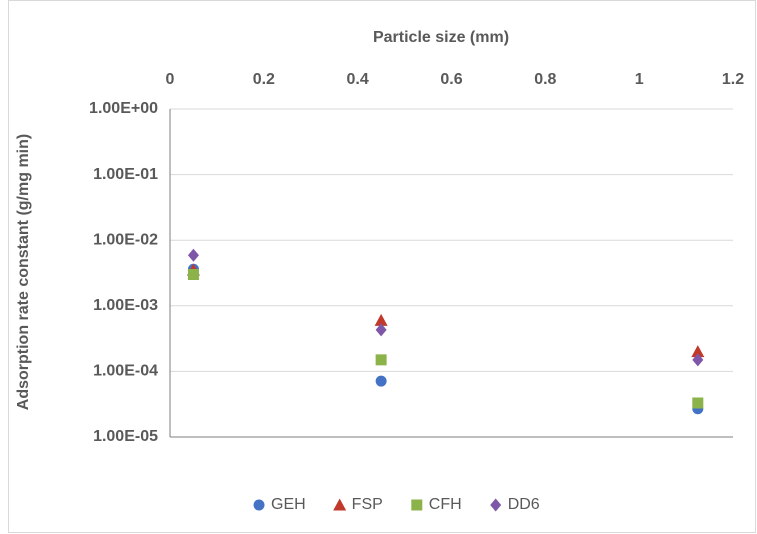 This screenshot has height=534, width=757. Describe the element at coordinates (733, 79) in the screenshot. I see `x-tick-label: 1.2` at that location.